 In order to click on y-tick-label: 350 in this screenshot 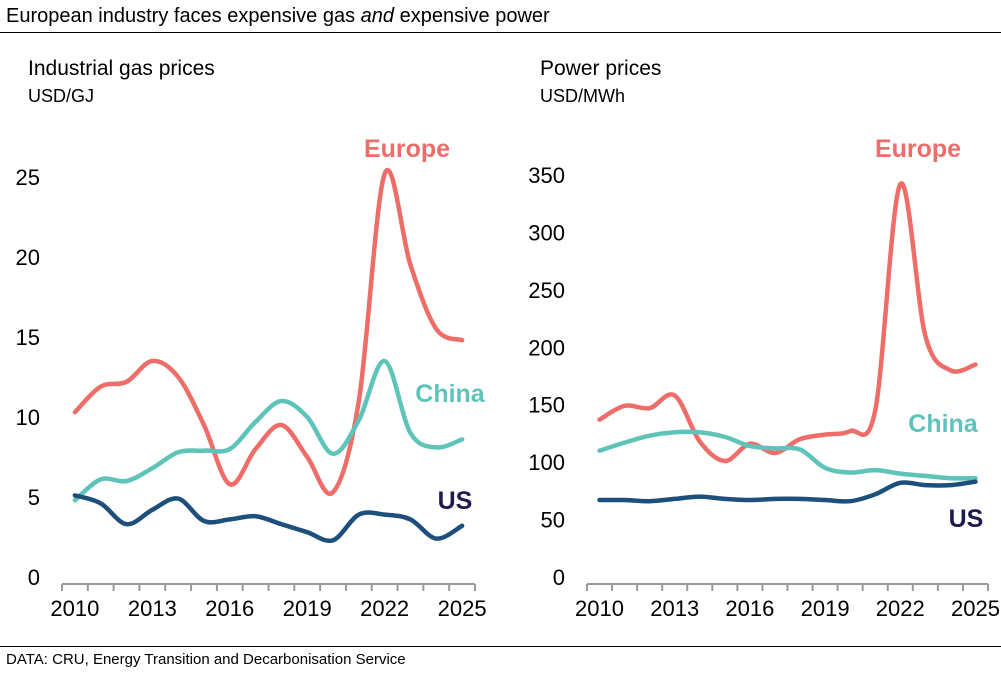, I will do `click(546, 175)`.